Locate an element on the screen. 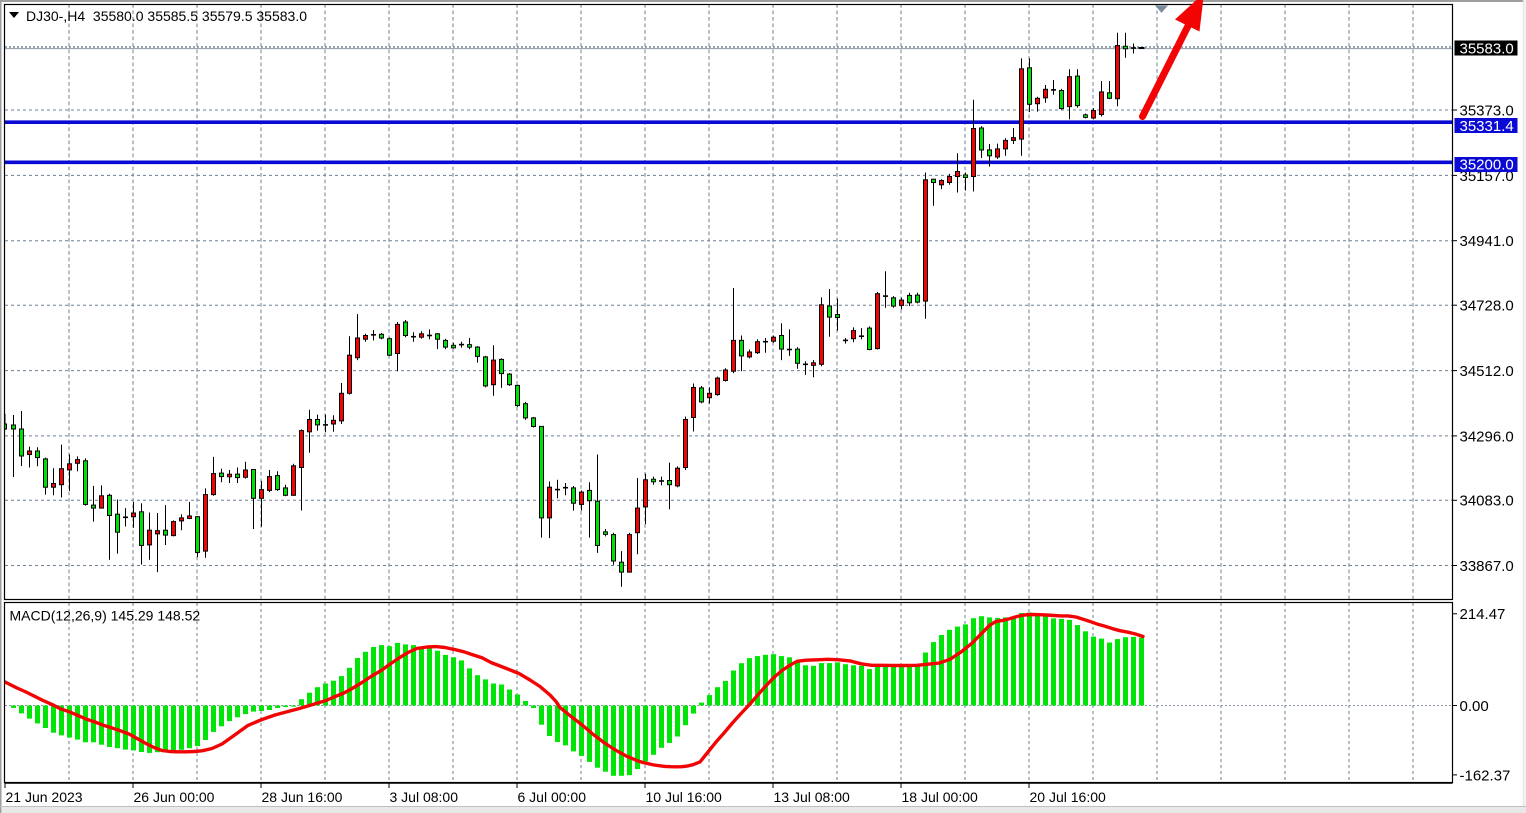  svg-text: 13 Jul 08:00 is located at coordinates (812, 797).